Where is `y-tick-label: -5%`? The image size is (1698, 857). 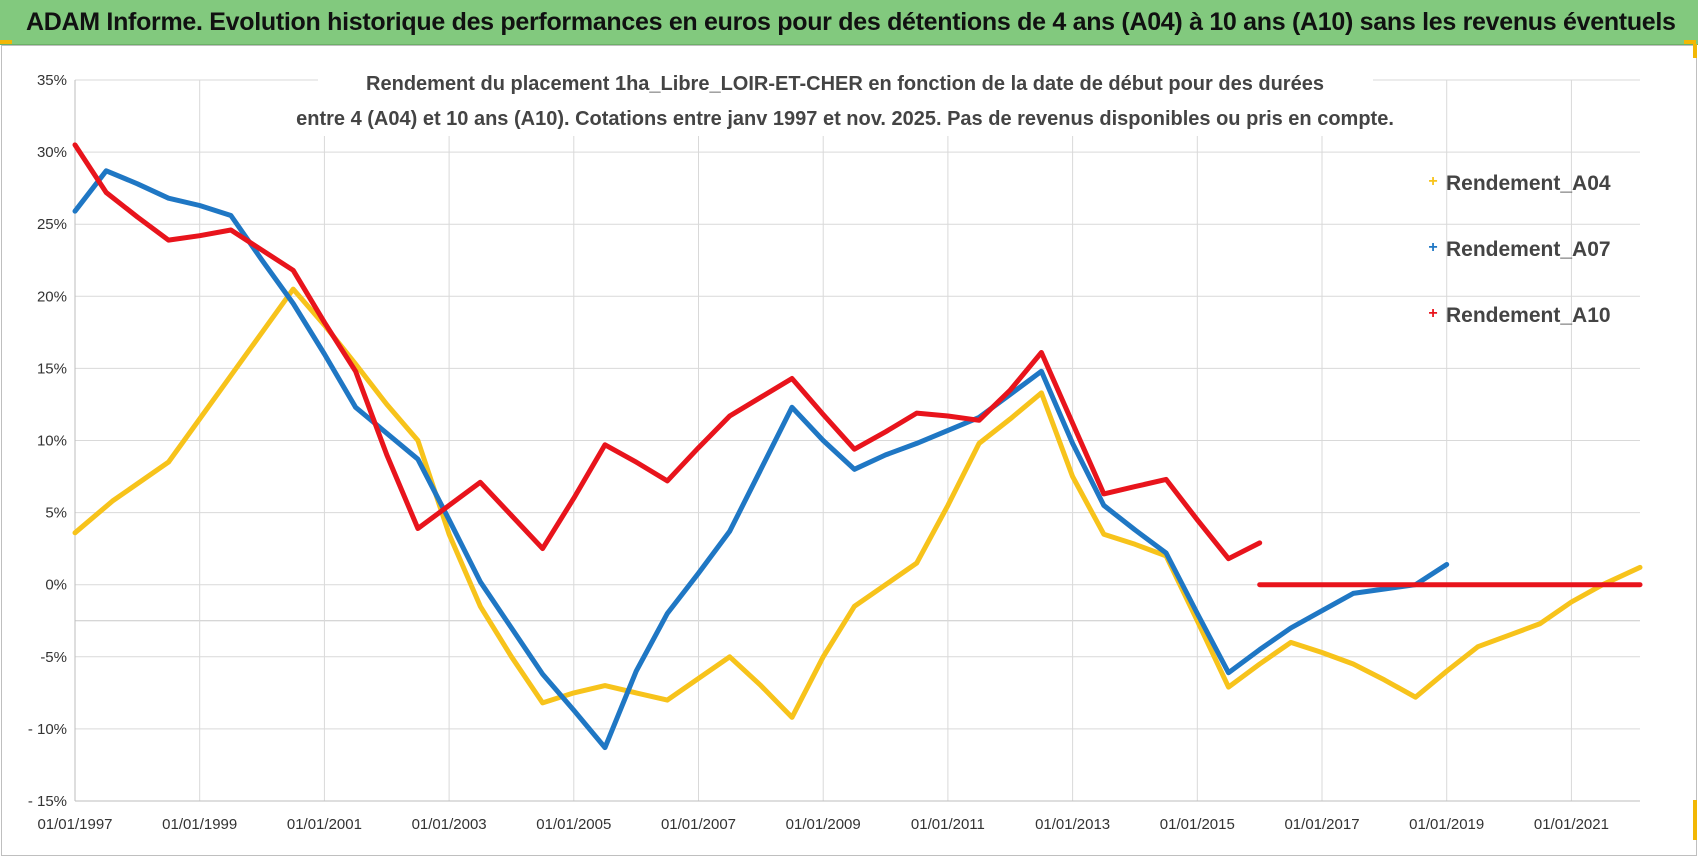
y-tick-label: -5% is located at coordinates (53, 657).